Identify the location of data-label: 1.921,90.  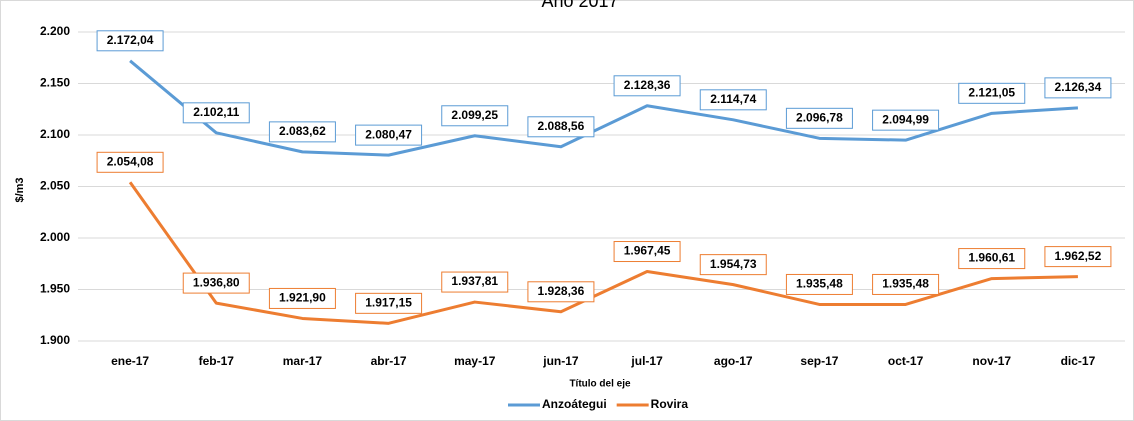
(302, 298).